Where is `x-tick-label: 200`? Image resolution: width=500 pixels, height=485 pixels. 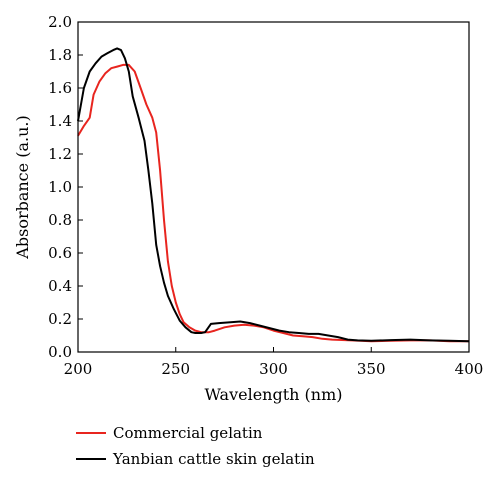 x-tick-label: 200 is located at coordinates (78, 369).